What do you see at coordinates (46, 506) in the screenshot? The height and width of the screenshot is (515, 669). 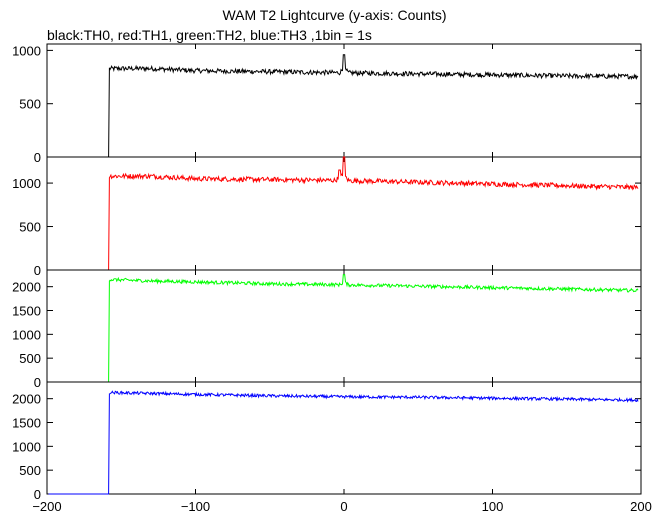 I see `x-tick-label: −200` at bounding box center [46, 506].